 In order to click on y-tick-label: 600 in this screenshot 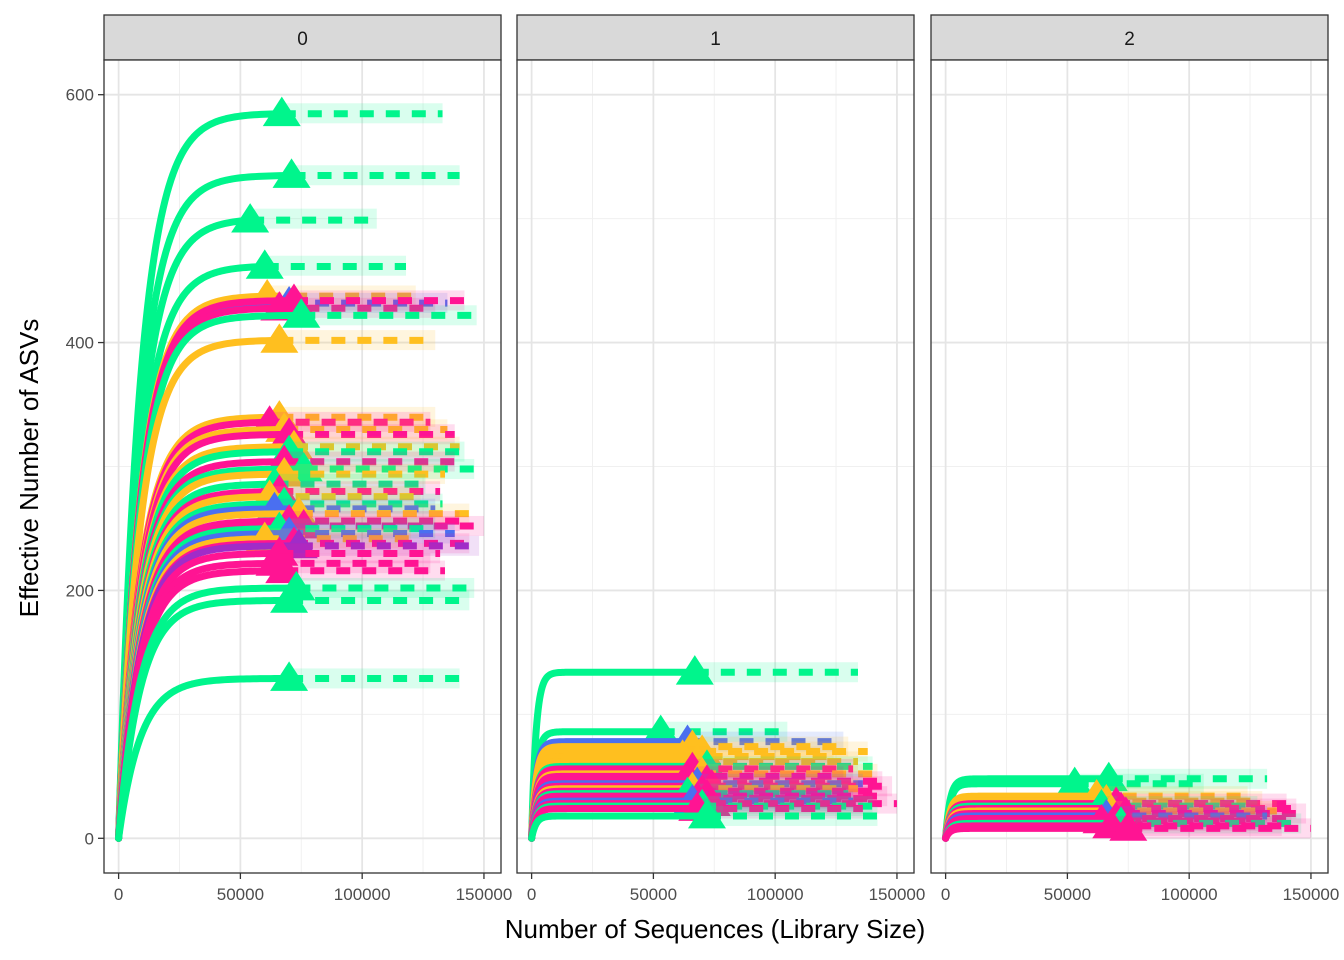, I will do `click(80, 95)`.